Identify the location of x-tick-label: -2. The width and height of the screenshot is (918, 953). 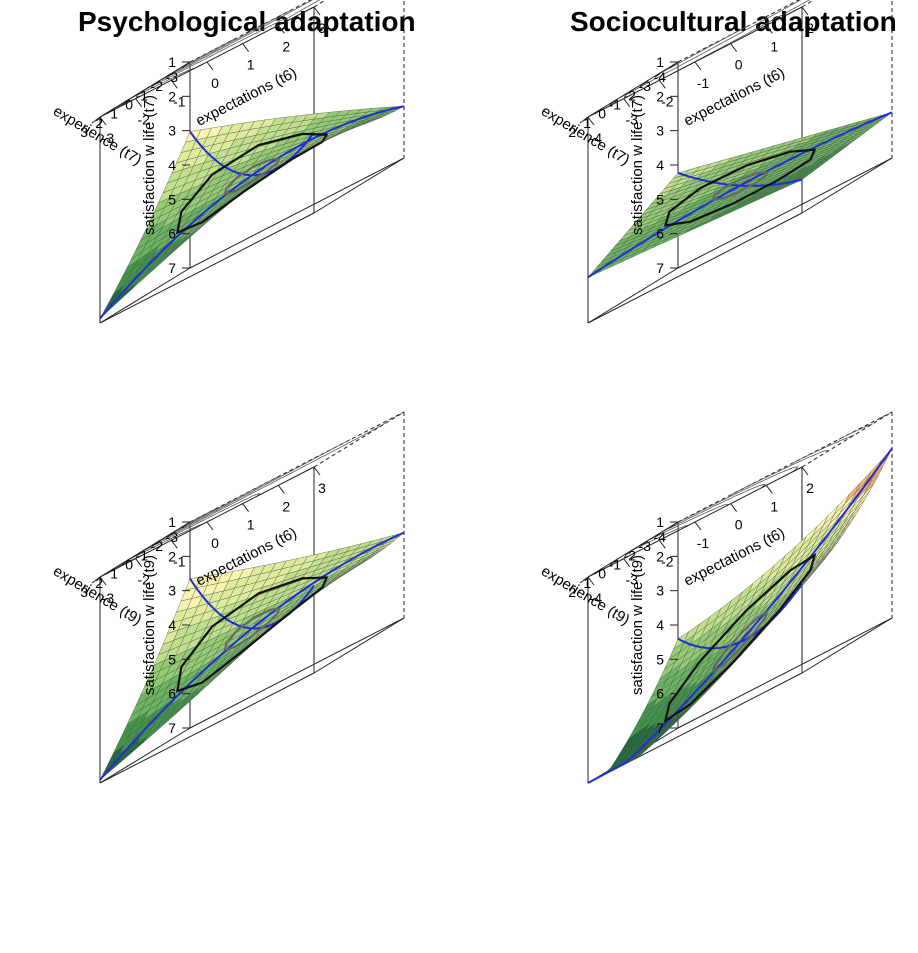
(667, 561).